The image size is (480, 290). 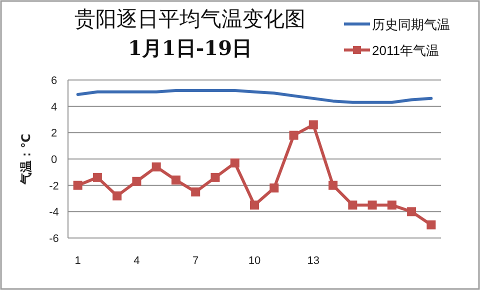 What do you see at coordinates (54, 239) in the screenshot?
I see `y-tick-label: -6` at bounding box center [54, 239].